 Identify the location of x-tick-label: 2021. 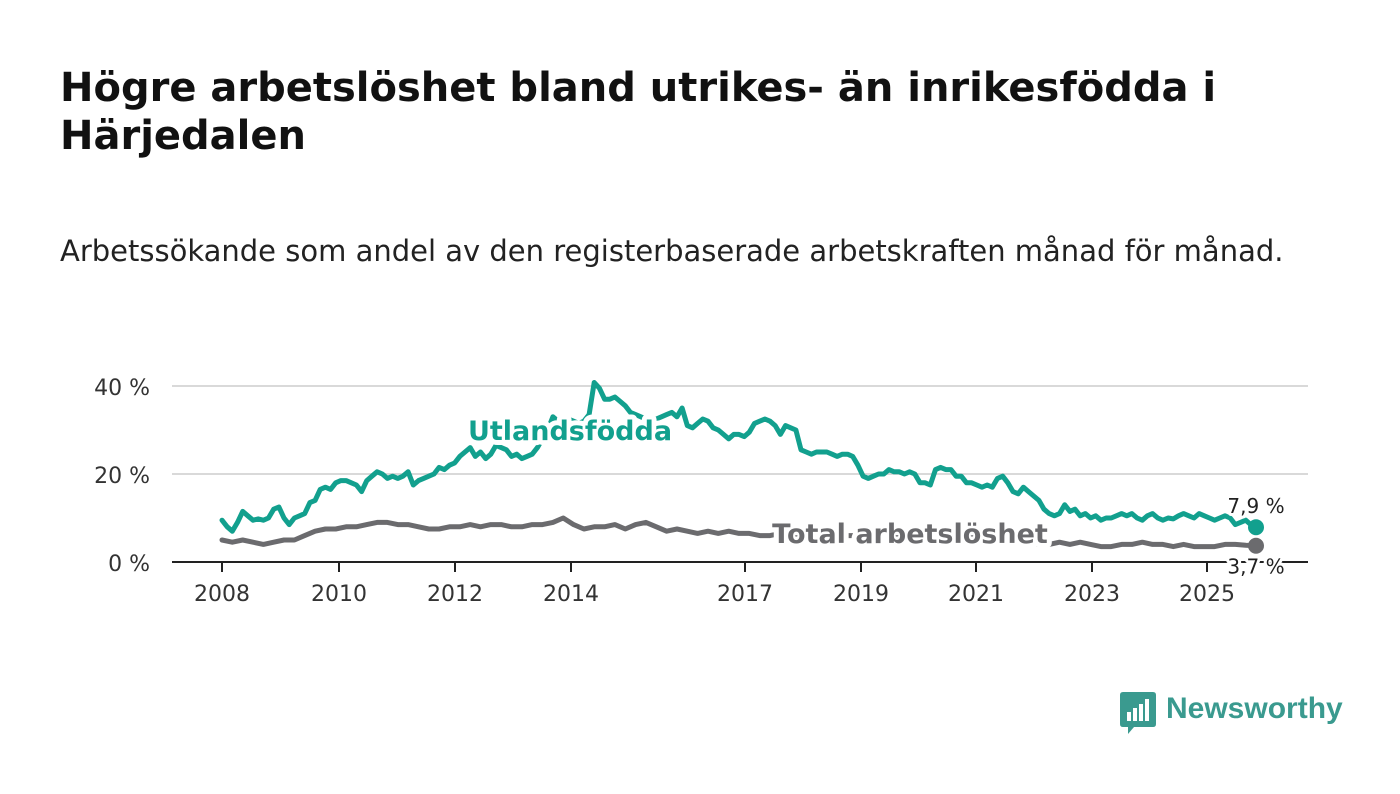
(976, 594).